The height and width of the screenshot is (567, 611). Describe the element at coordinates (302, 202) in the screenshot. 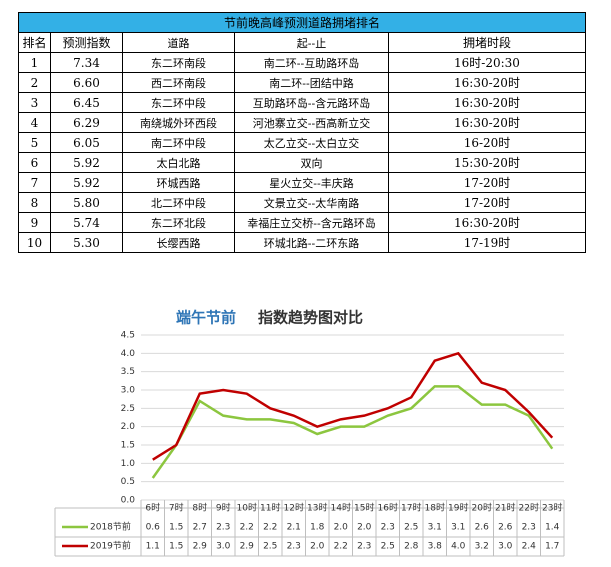

I see `table-row: 8 5.80 北二环中段 文景立交--太华南路 17-20时` at that location.